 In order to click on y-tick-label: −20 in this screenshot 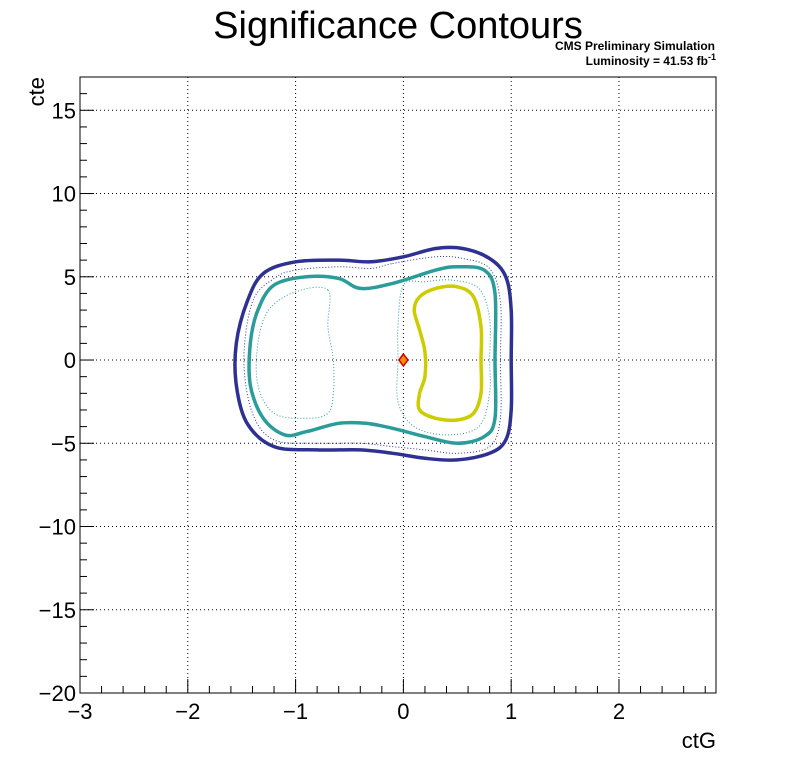, I will do `click(57, 693)`.